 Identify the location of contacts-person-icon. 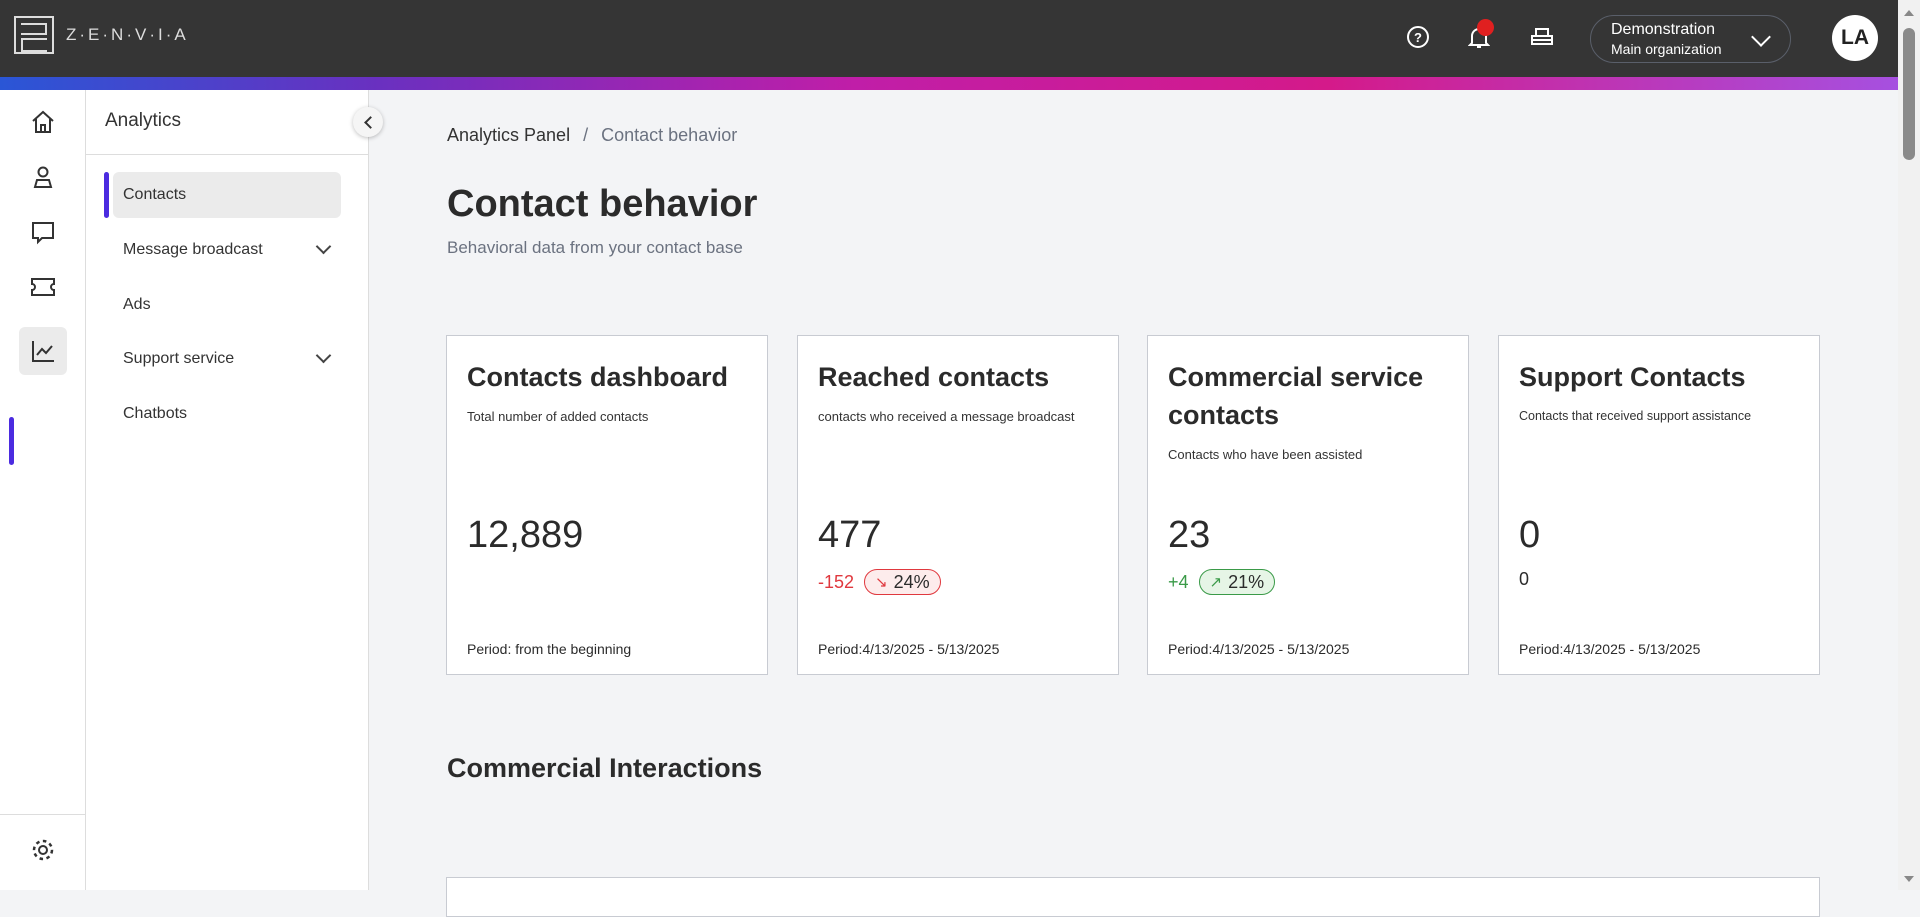
(43, 177).